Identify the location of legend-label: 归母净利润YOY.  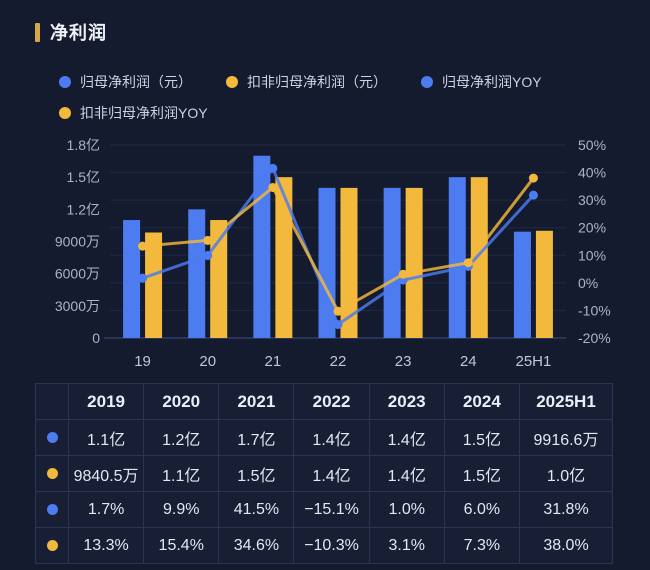
(492, 82).